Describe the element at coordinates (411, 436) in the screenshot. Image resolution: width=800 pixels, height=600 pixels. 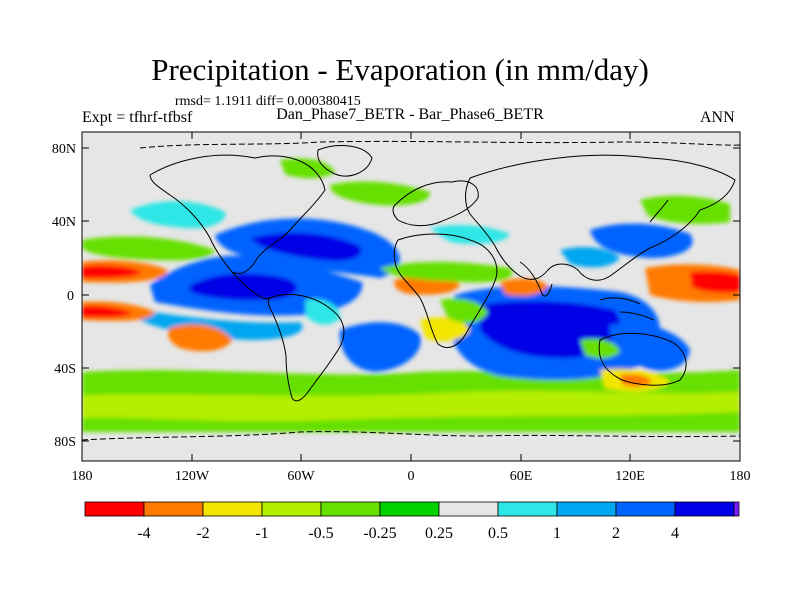
I see `coast-antarctica` at that location.